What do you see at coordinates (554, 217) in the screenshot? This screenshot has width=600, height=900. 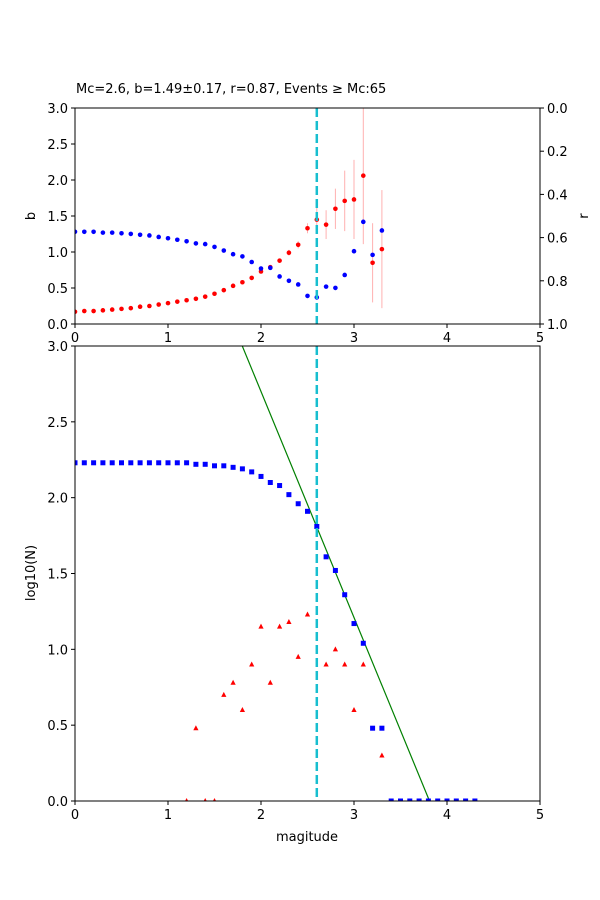 I see `top-y-ticks-right: 0.0 0.2 0.4 0.6 0.8 1.0` at bounding box center [554, 217].